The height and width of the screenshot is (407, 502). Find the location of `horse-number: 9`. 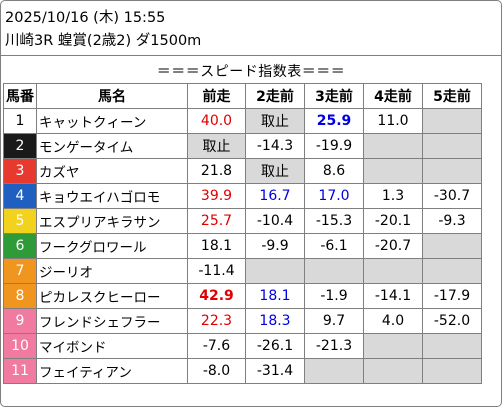

horse-number: 9 is located at coordinates (20, 321).